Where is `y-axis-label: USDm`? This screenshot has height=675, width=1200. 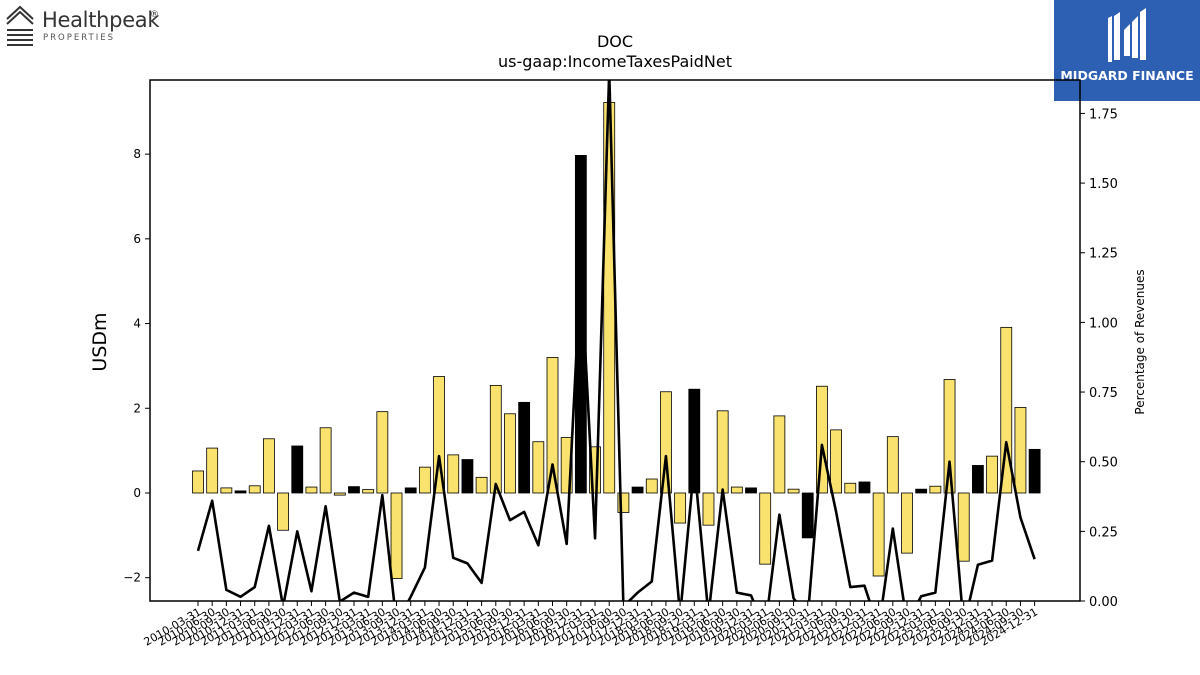
y-axis-label: USDm is located at coordinates (100, 341).